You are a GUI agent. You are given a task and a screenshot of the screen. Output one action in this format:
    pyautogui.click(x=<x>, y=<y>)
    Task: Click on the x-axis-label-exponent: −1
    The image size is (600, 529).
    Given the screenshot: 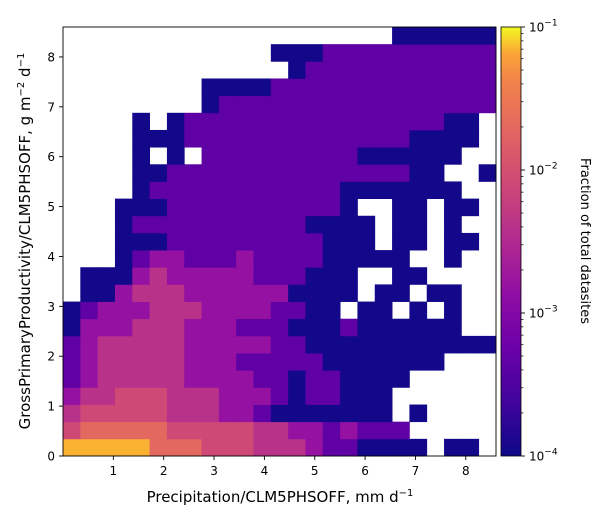 What is the action you would take?
    pyautogui.click(x=406, y=493)
    